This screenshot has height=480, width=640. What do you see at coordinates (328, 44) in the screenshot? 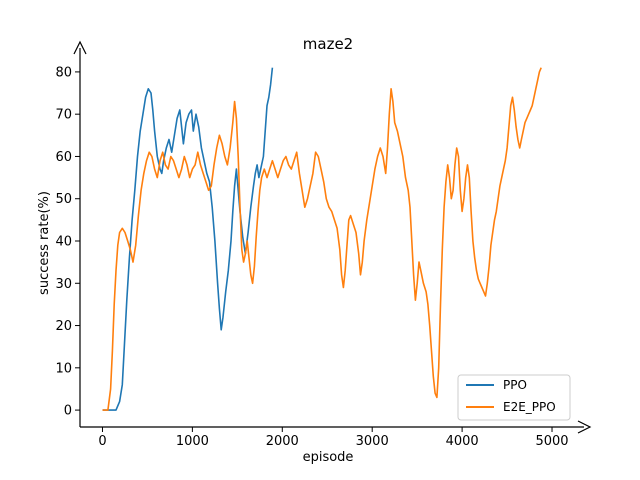
I see `chart-title: maze2` at bounding box center [328, 44].